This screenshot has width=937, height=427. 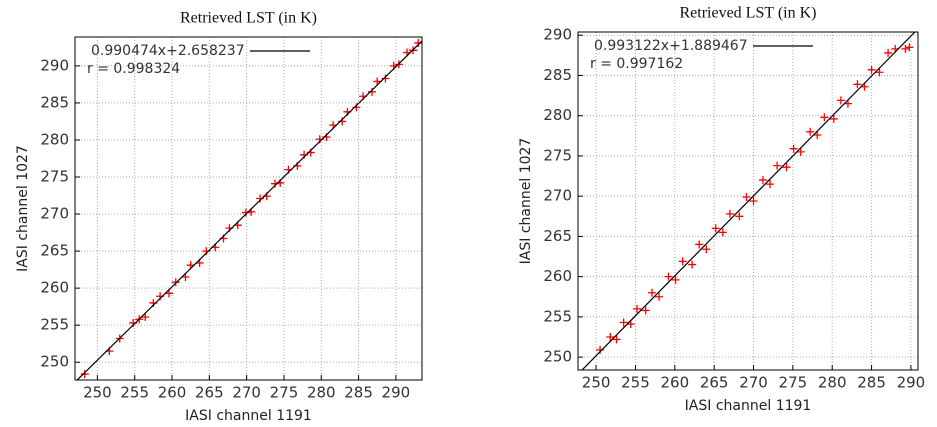 I want to click on legend-label: 0.990474x+2.658237, so click(x=168, y=51).